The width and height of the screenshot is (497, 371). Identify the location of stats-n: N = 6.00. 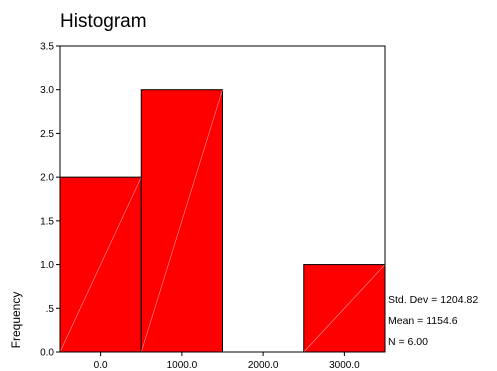
(408, 342).